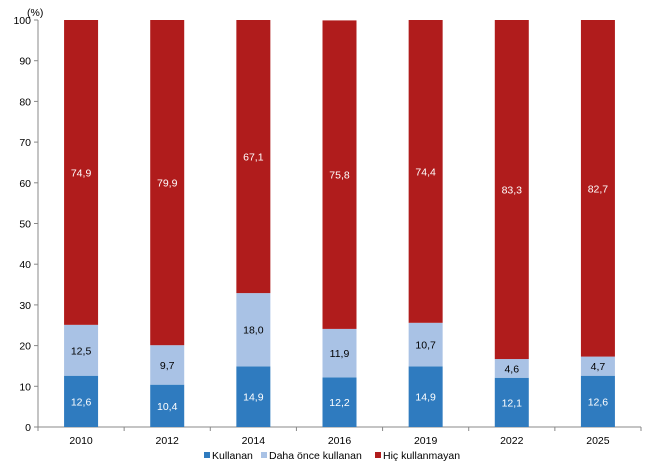 The height and width of the screenshot is (469, 649). I want to click on y-tick-label: 60, so click(25, 184).